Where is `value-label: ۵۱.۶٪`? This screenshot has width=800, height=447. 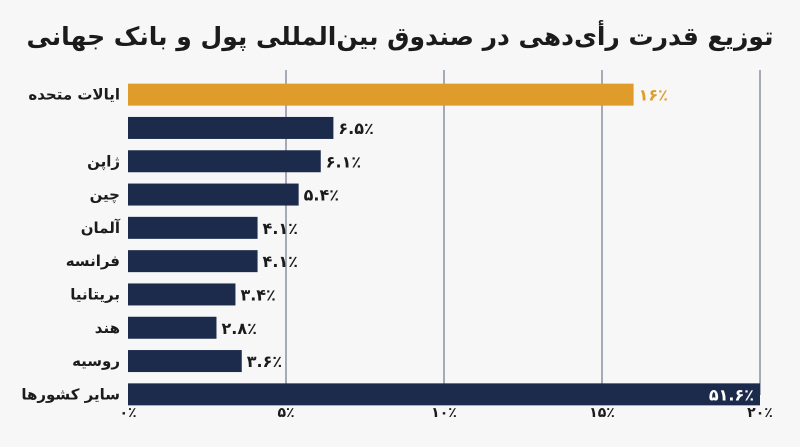 value-label: ۵۱.۶٪ is located at coordinates (731, 394).